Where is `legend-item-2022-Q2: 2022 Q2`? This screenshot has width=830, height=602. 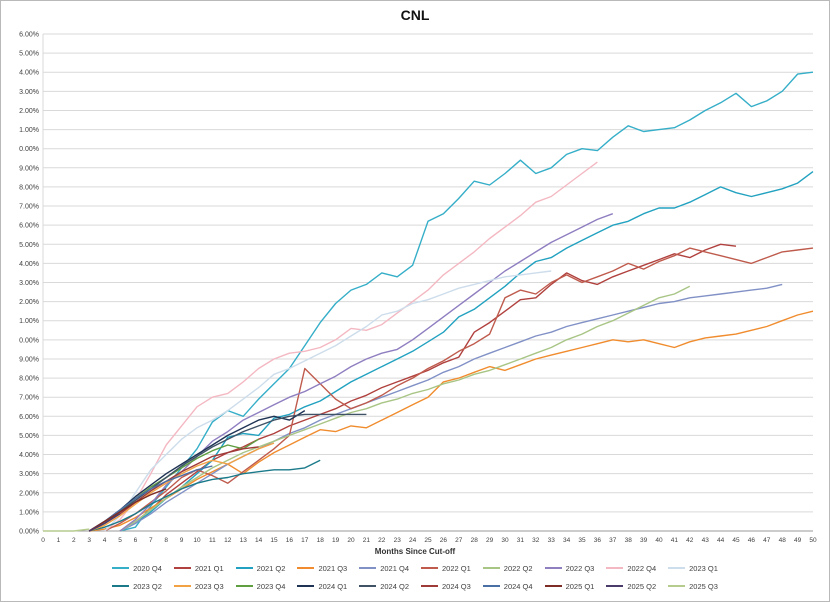 legend-item-2022-Q2: 2022 Q2 is located at coordinates (507, 568).